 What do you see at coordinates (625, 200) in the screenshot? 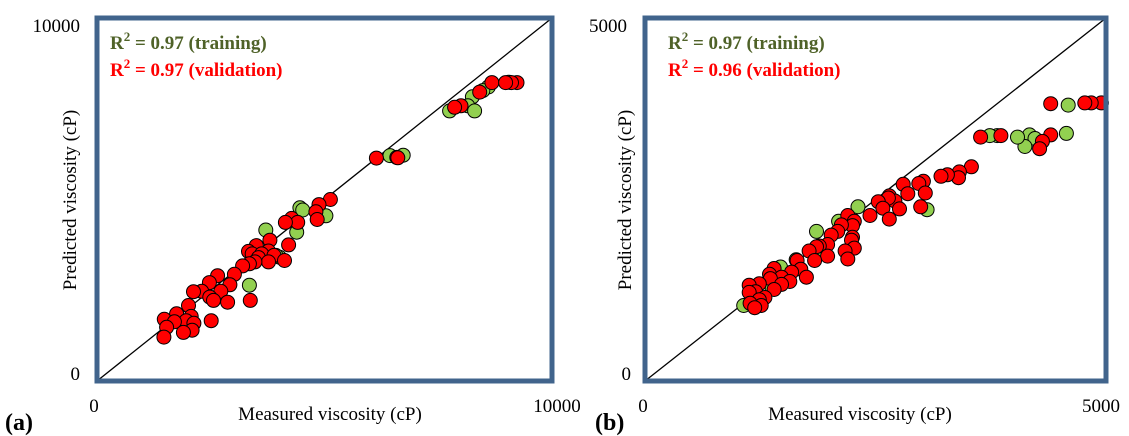
I see `y-axis-title-b: Predicted viscosity (cP)` at bounding box center [625, 200].